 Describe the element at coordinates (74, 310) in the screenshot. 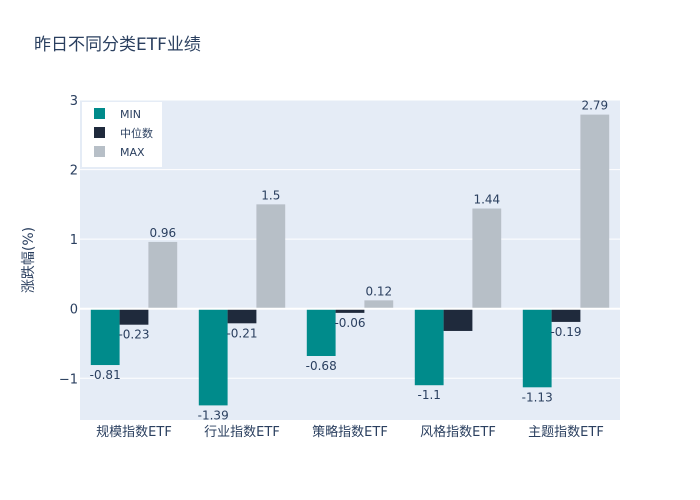

I see `y-tick-label: 0` at that location.